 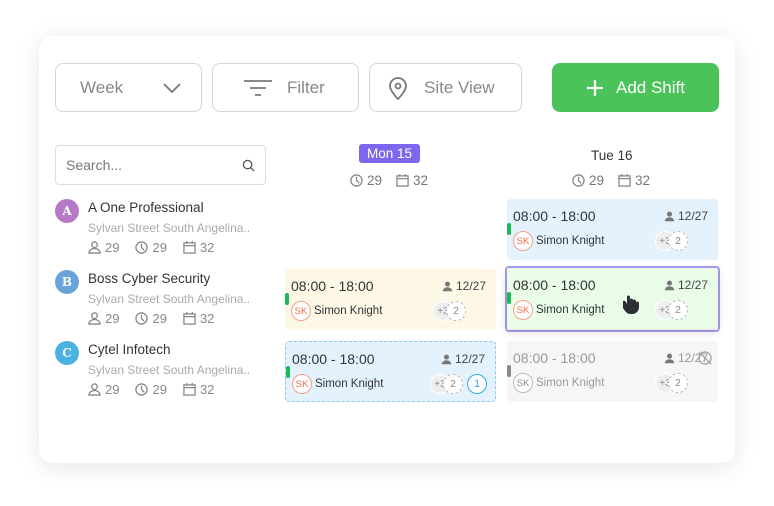 I want to click on day-label: Mon 15, so click(x=390, y=153).